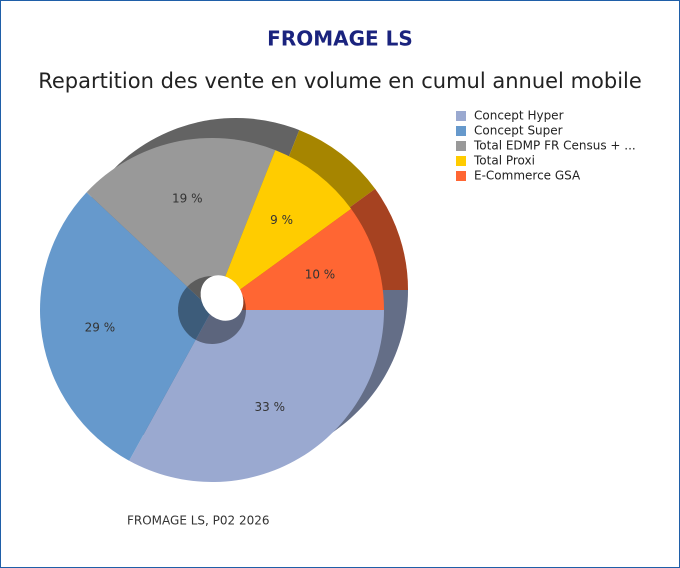  What do you see at coordinates (518, 131) in the screenshot?
I see `legend-label: Concept Super` at bounding box center [518, 131].